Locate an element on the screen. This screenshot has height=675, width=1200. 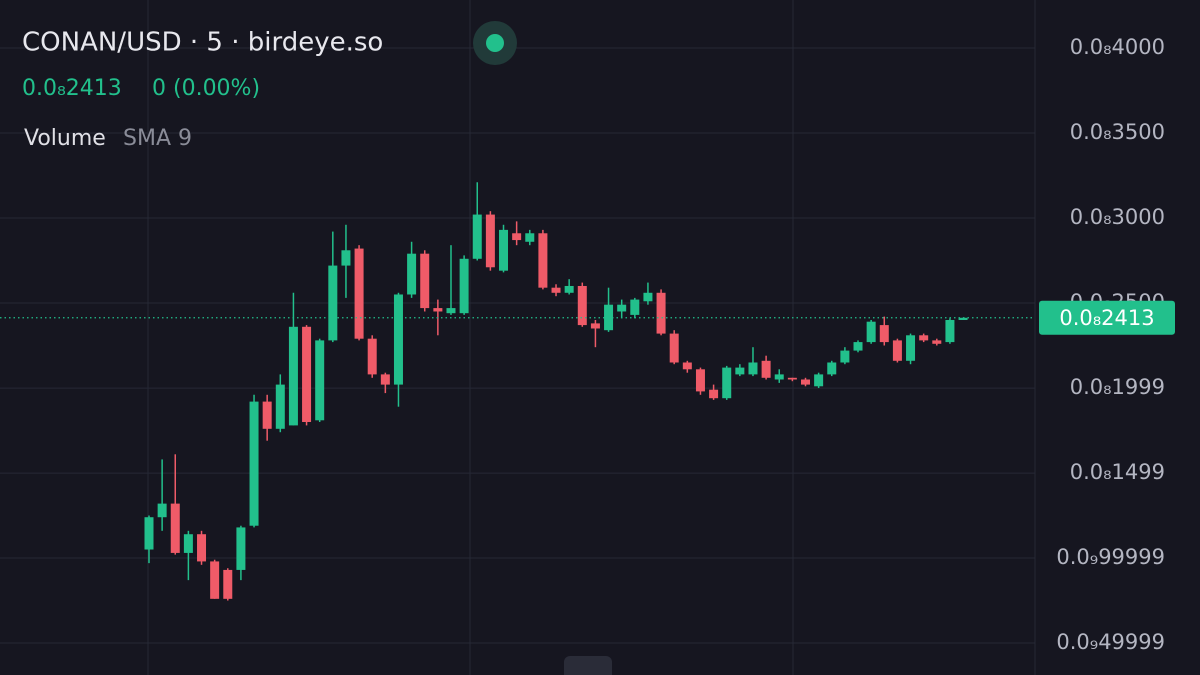
last-price-tag is located at coordinates (1107, 317).